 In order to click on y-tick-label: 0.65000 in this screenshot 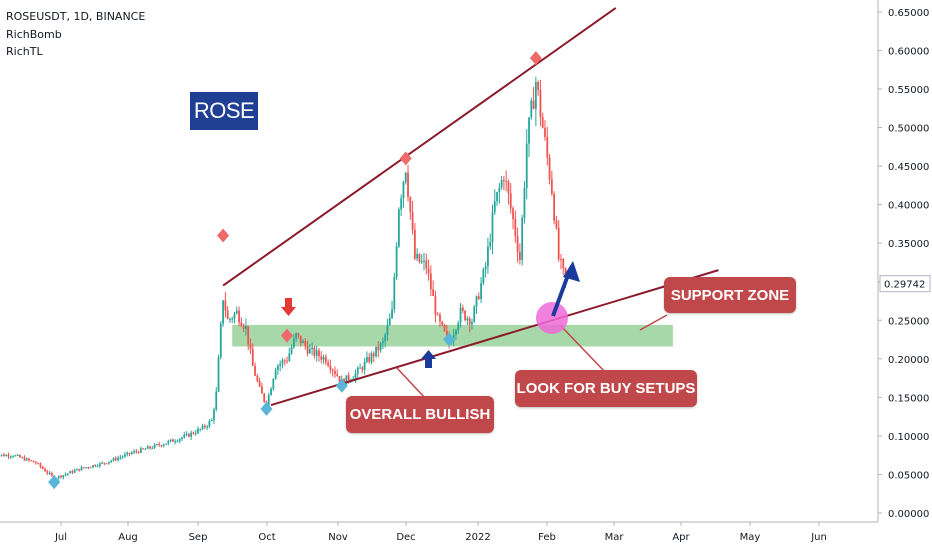, I will do `click(908, 13)`.